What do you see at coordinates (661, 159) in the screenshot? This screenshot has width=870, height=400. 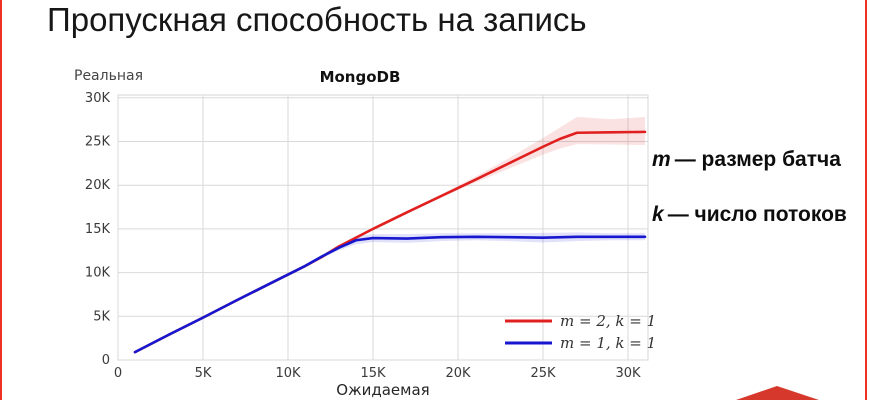 I see `annotation-m-symbol: m` at bounding box center [661, 159].